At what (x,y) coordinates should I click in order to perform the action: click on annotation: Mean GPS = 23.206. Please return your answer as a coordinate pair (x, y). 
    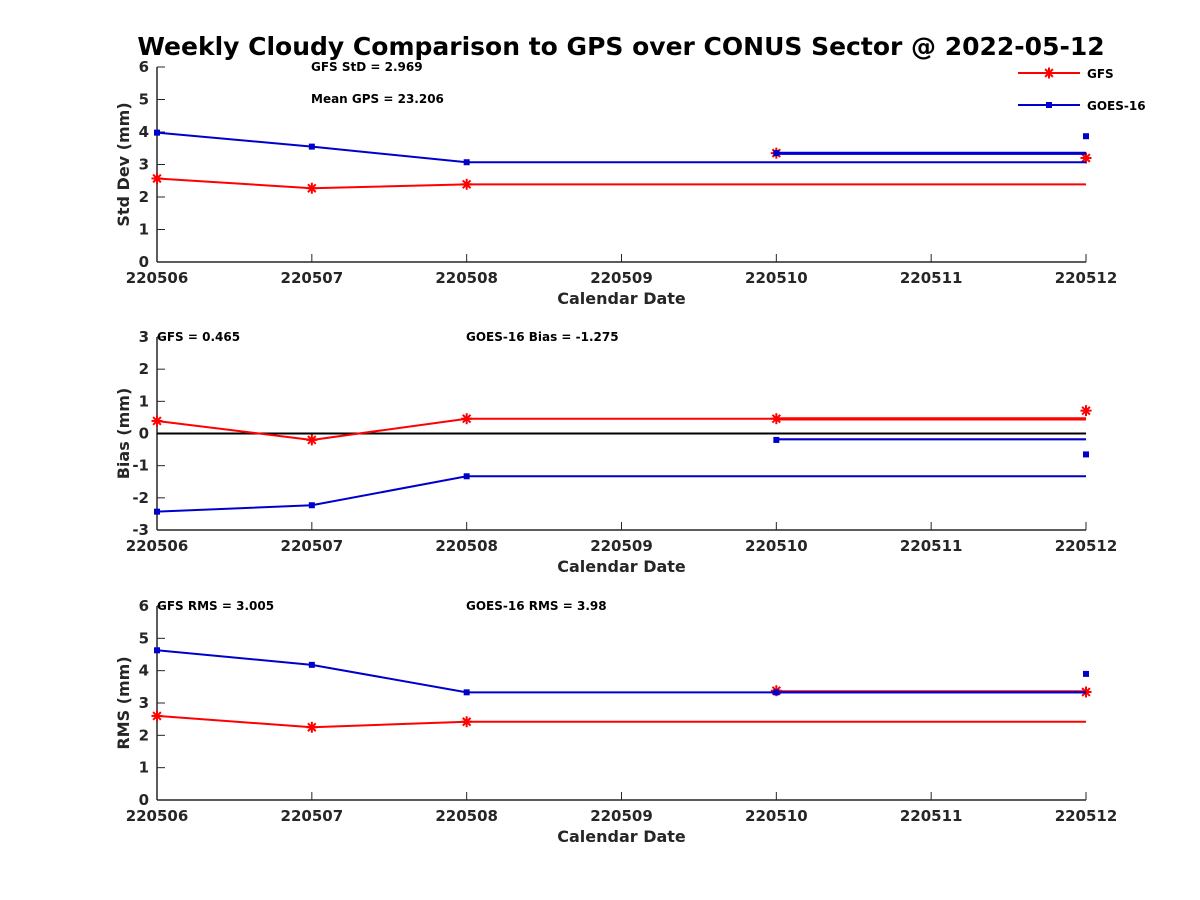
    Looking at the image, I should click on (377, 99).